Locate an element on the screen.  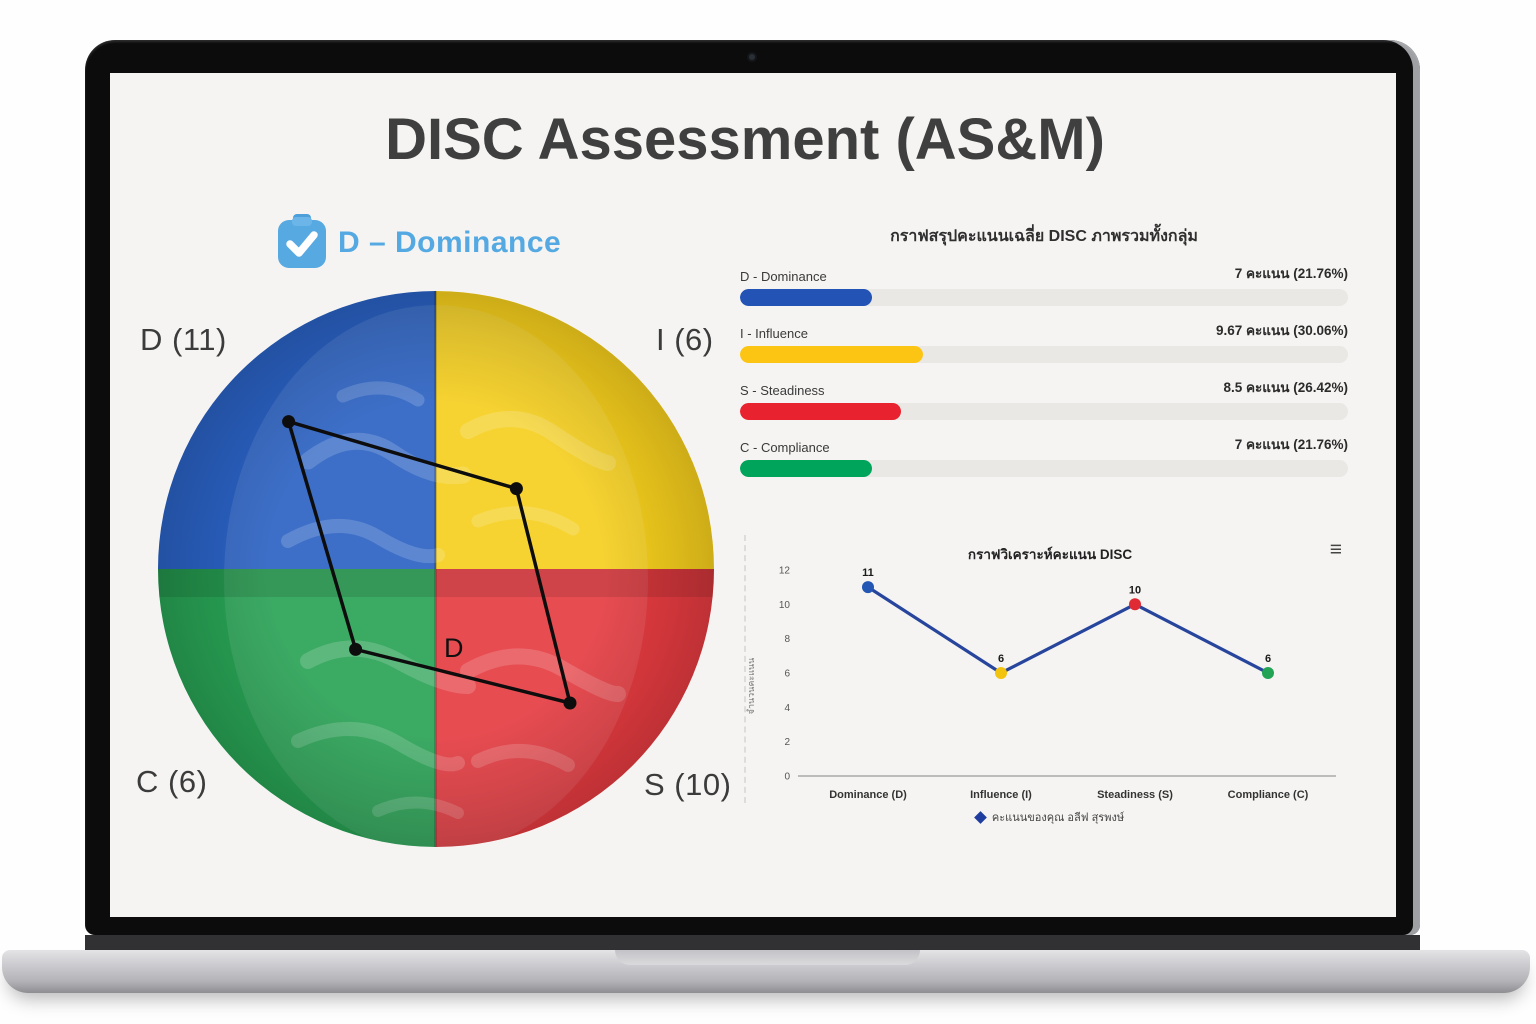
line-chart-dashed-border is located at coordinates (745, 669).